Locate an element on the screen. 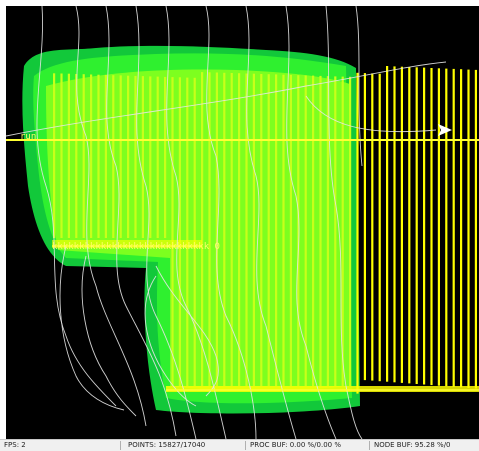 This screenshot has width=479, height=451. arrow-pointer-icon is located at coordinates (445, 130).